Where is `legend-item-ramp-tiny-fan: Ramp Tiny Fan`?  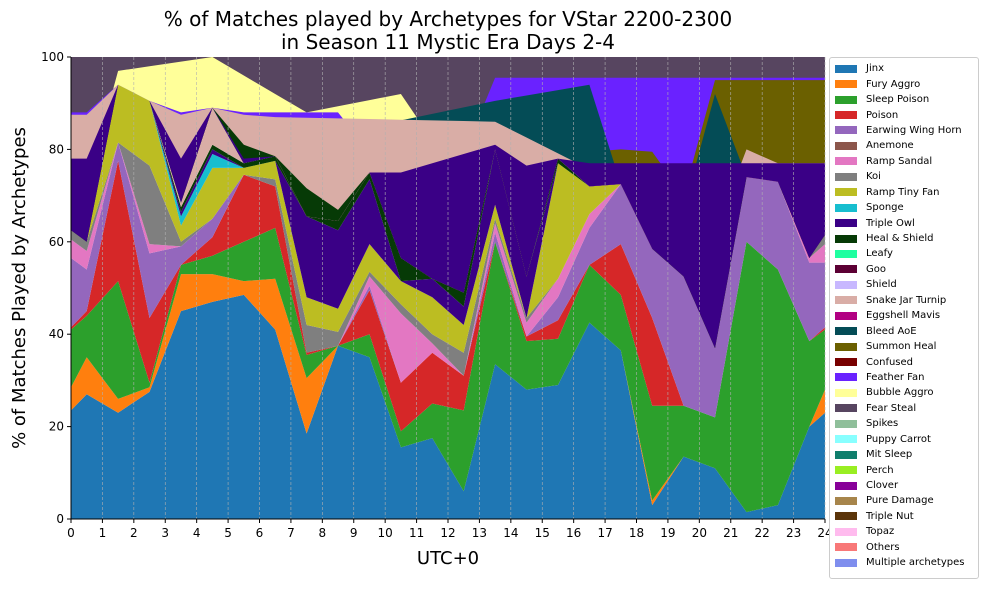
legend-item-ramp-tiny-fan: Ramp Tiny Fan is located at coordinates (906, 192).